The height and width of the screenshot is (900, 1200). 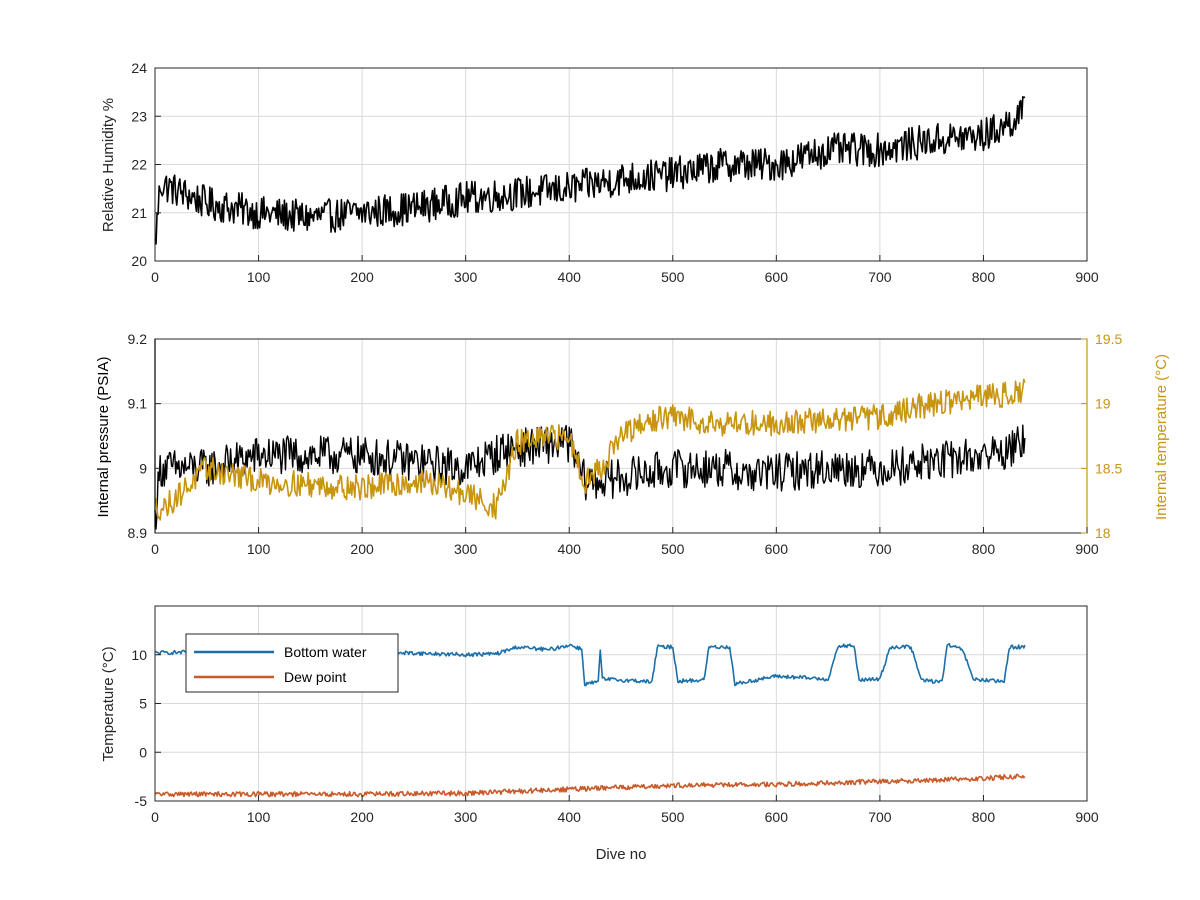 What do you see at coordinates (259, 549) in the screenshot?
I see `pressure-x-tick-label: 100` at bounding box center [259, 549].